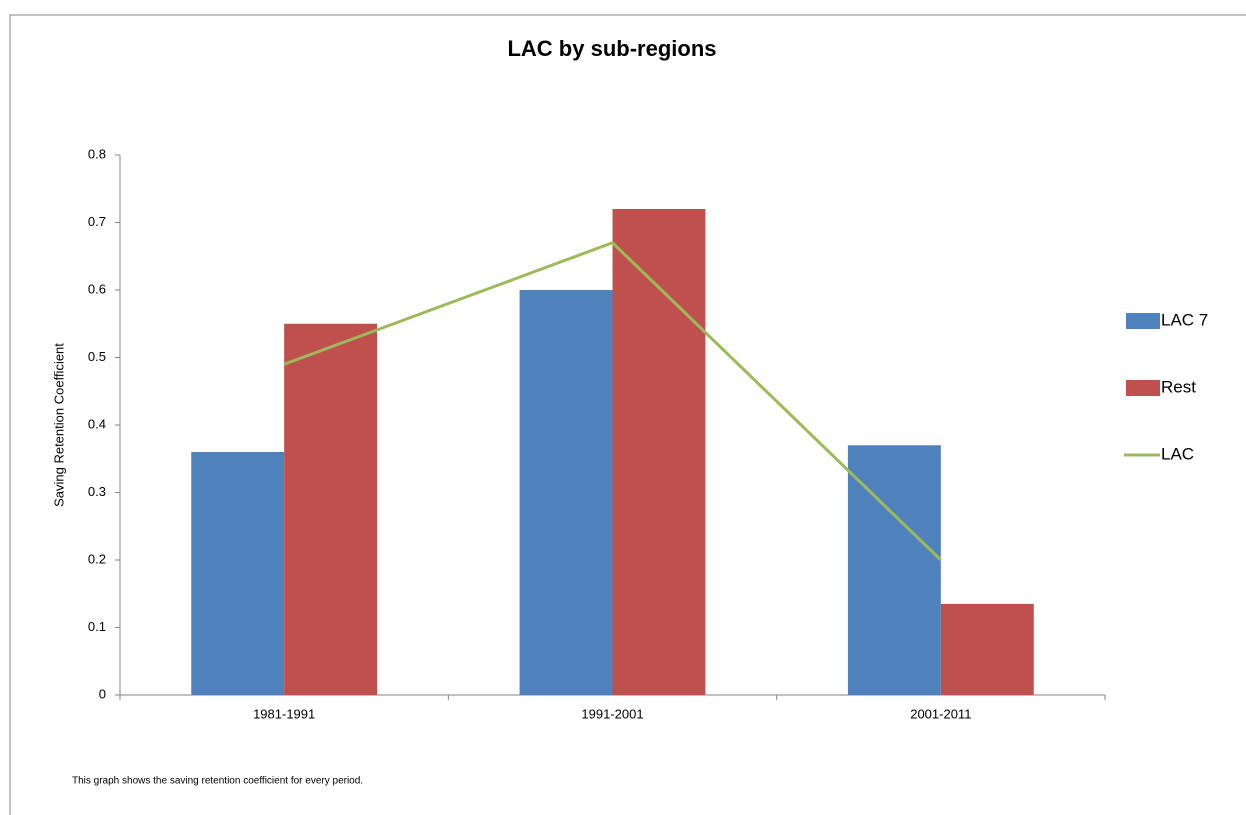 This screenshot has width=1246, height=815. I want to click on x-tick-label: 2001-2011, so click(940, 713).